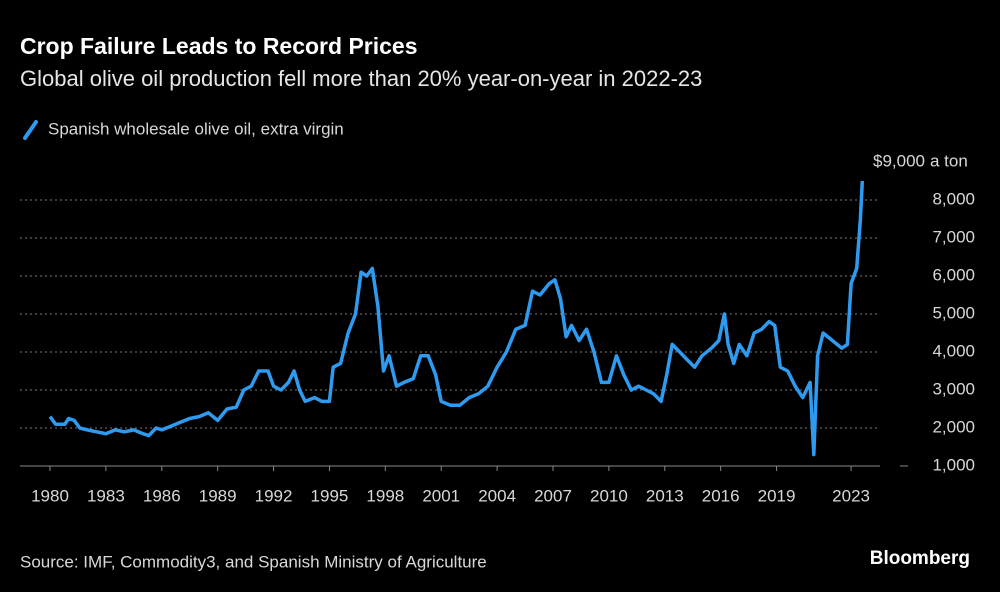 Image resolution: width=1000 pixels, height=592 pixels. Describe the element at coordinates (50, 495) in the screenshot. I see `x-tick-label: 1980` at that location.